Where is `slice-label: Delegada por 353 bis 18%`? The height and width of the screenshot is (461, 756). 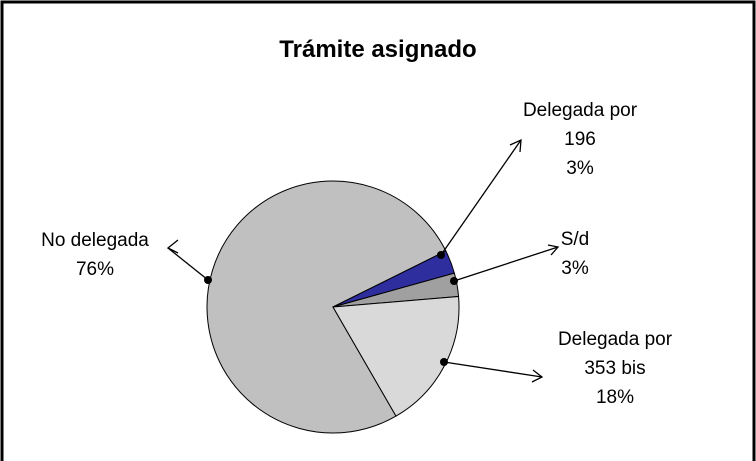
slice-label: Delegada por 353 bis 18% is located at coordinates (615, 368).